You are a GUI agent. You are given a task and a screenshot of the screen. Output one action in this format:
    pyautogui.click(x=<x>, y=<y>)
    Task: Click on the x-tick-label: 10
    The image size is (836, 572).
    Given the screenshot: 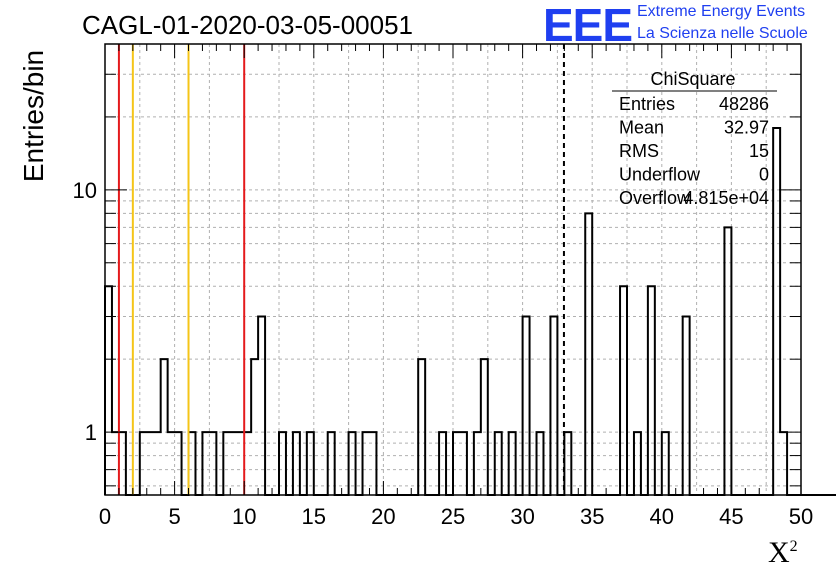 What is the action you would take?
    pyautogui.click(x=244, y=516)
    